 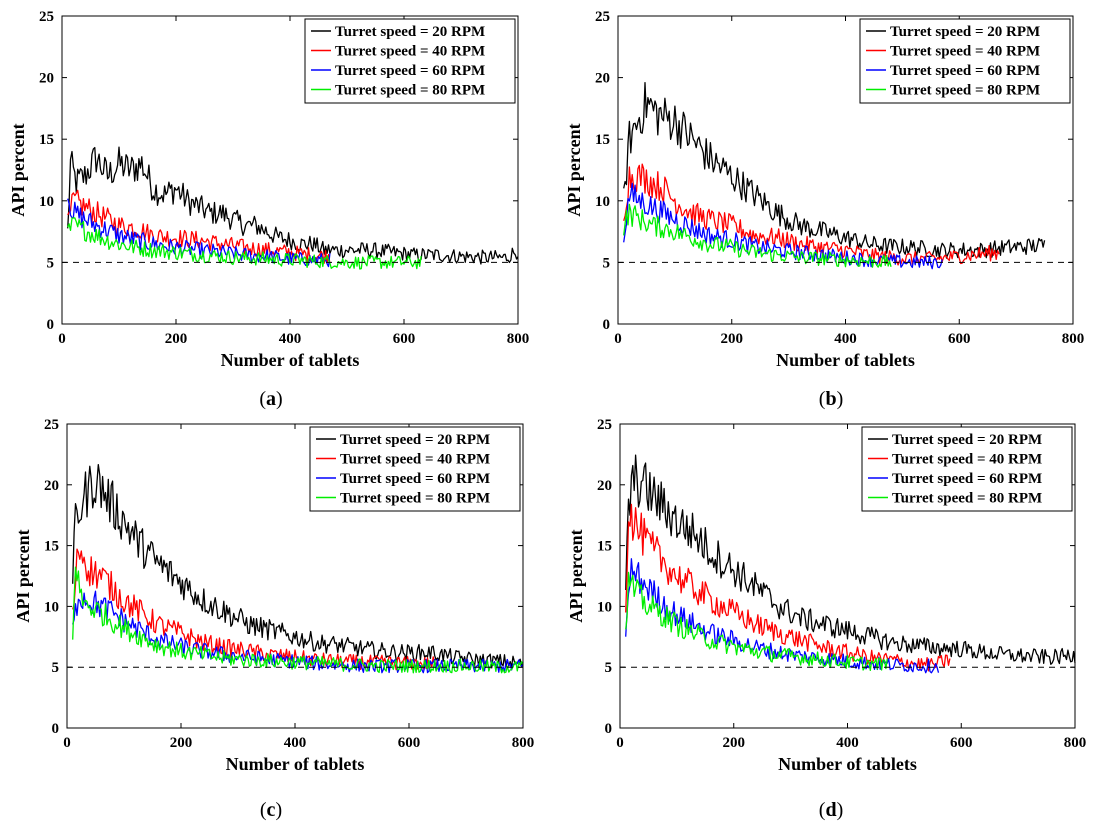 I want to click on panel-caption-letter: c, so click(x=271, y=810).